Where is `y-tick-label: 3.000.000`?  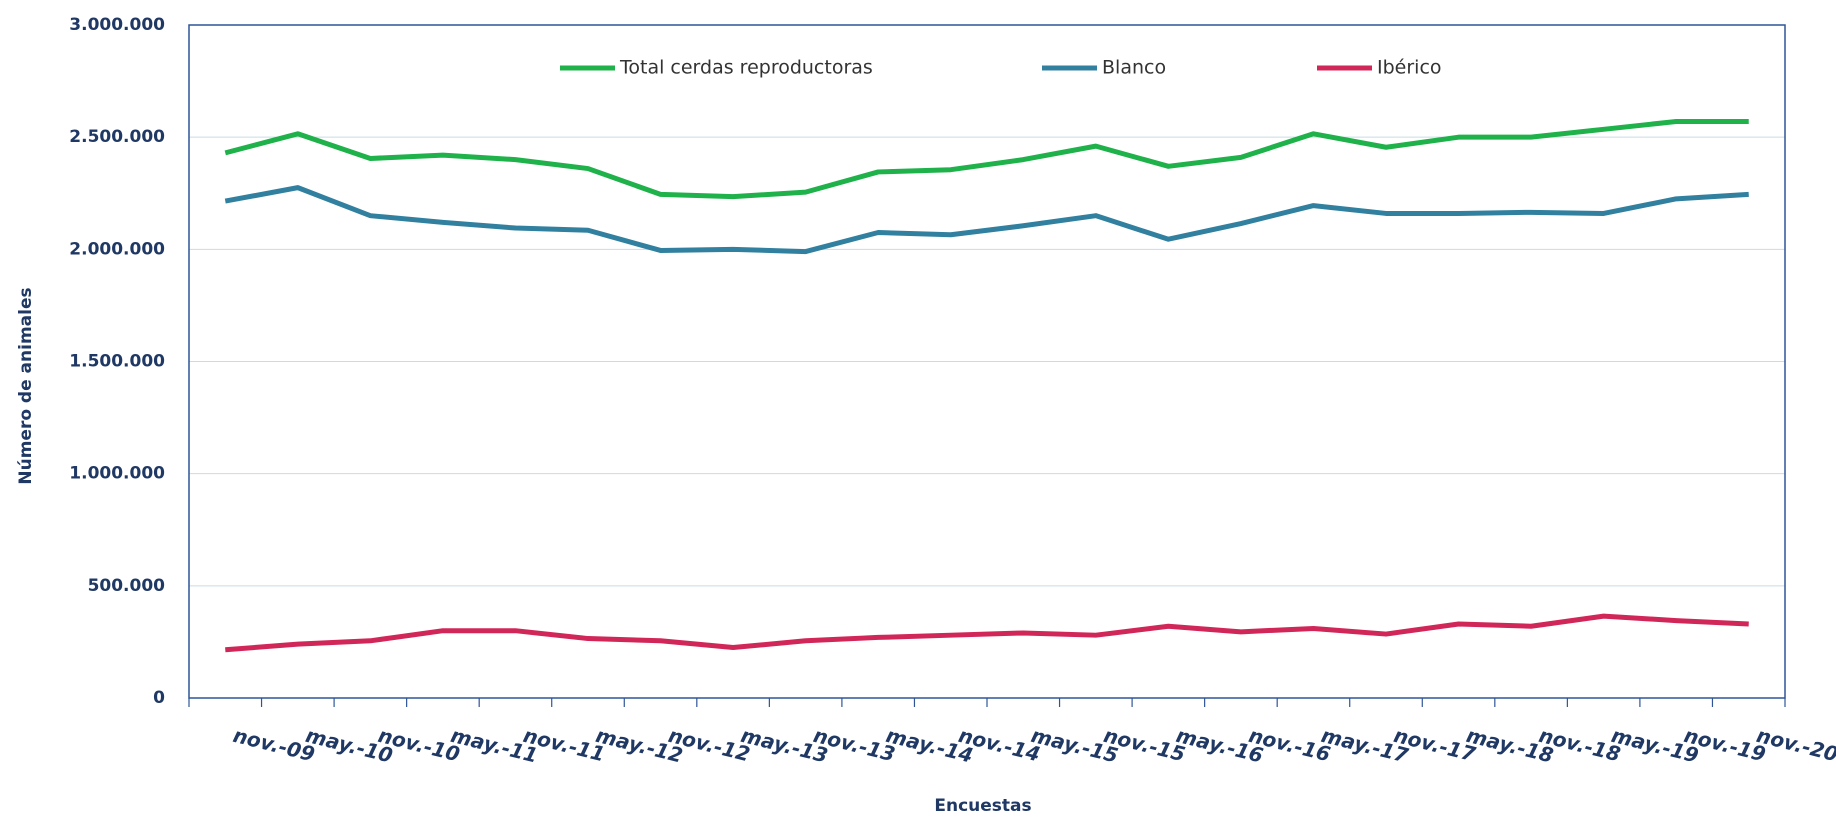
y-tick-label: 3.000.000 is located at coordinates (117, 25).